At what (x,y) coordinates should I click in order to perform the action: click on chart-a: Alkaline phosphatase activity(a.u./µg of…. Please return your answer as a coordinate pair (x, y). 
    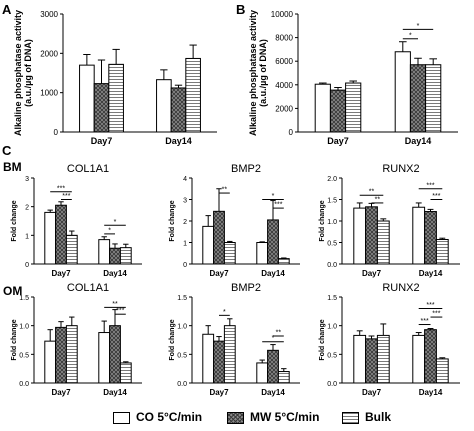
    Looking at the image, I should click on (115, 78).